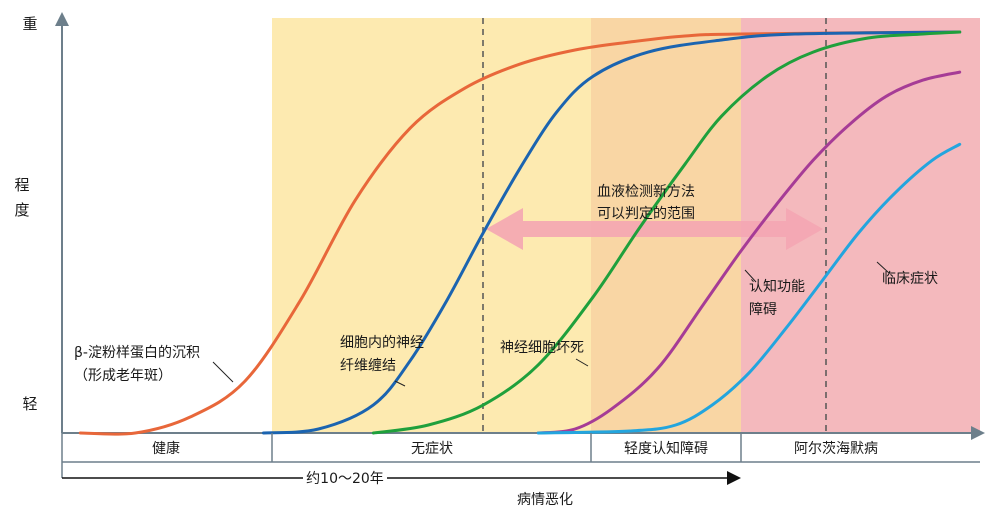  I want to click on y-axis-top-label: 重, so click(29, 24).